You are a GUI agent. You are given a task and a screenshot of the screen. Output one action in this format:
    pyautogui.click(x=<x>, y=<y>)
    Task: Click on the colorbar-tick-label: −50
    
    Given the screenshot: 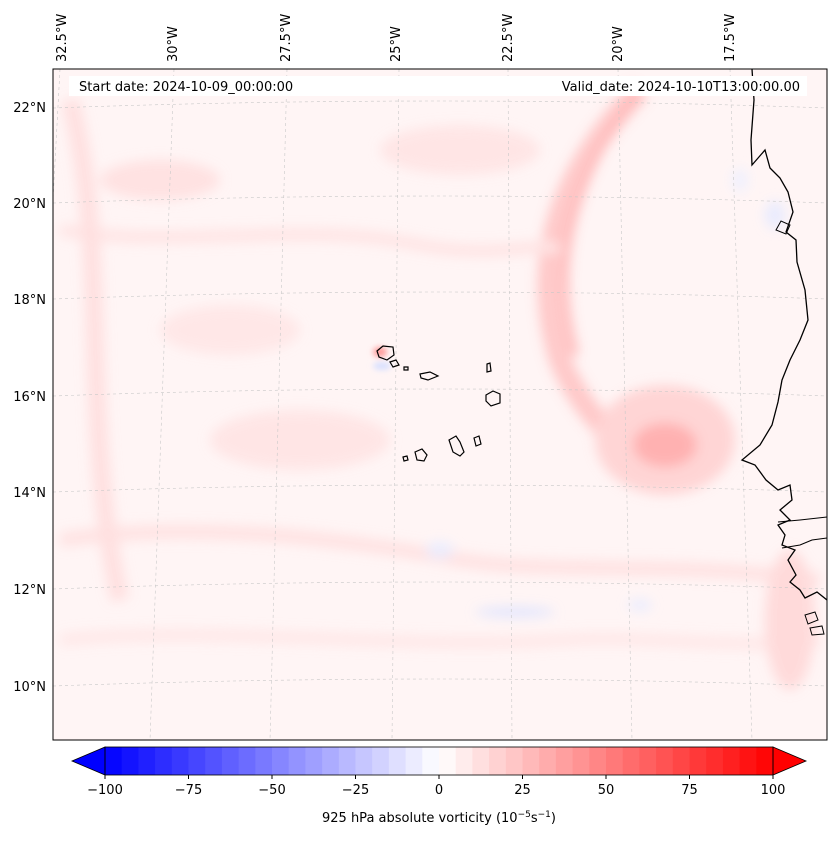 What is the action you would take?
    pyautogui.click(x=271, y=790)
    